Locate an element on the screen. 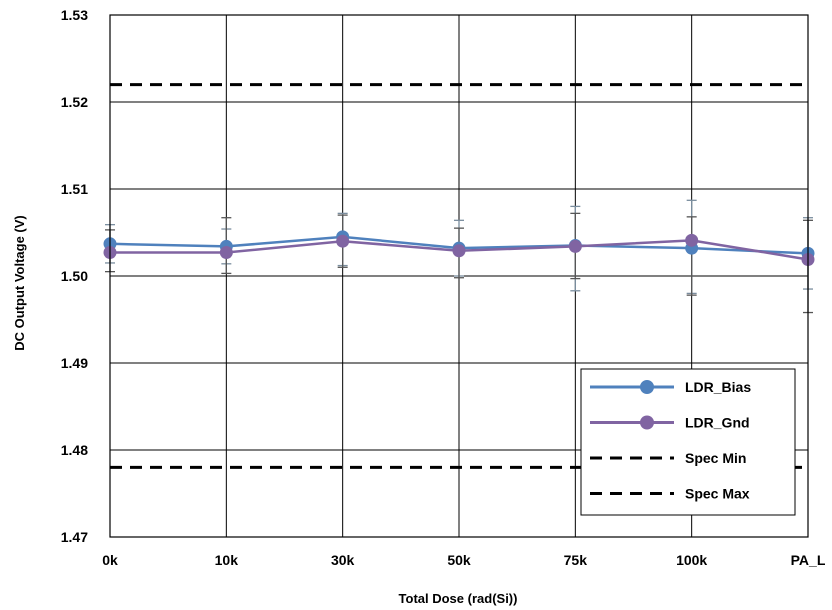 This screenshot has height=610, width=832. x-tick-label: 100k is located at coordinates (691, 560).